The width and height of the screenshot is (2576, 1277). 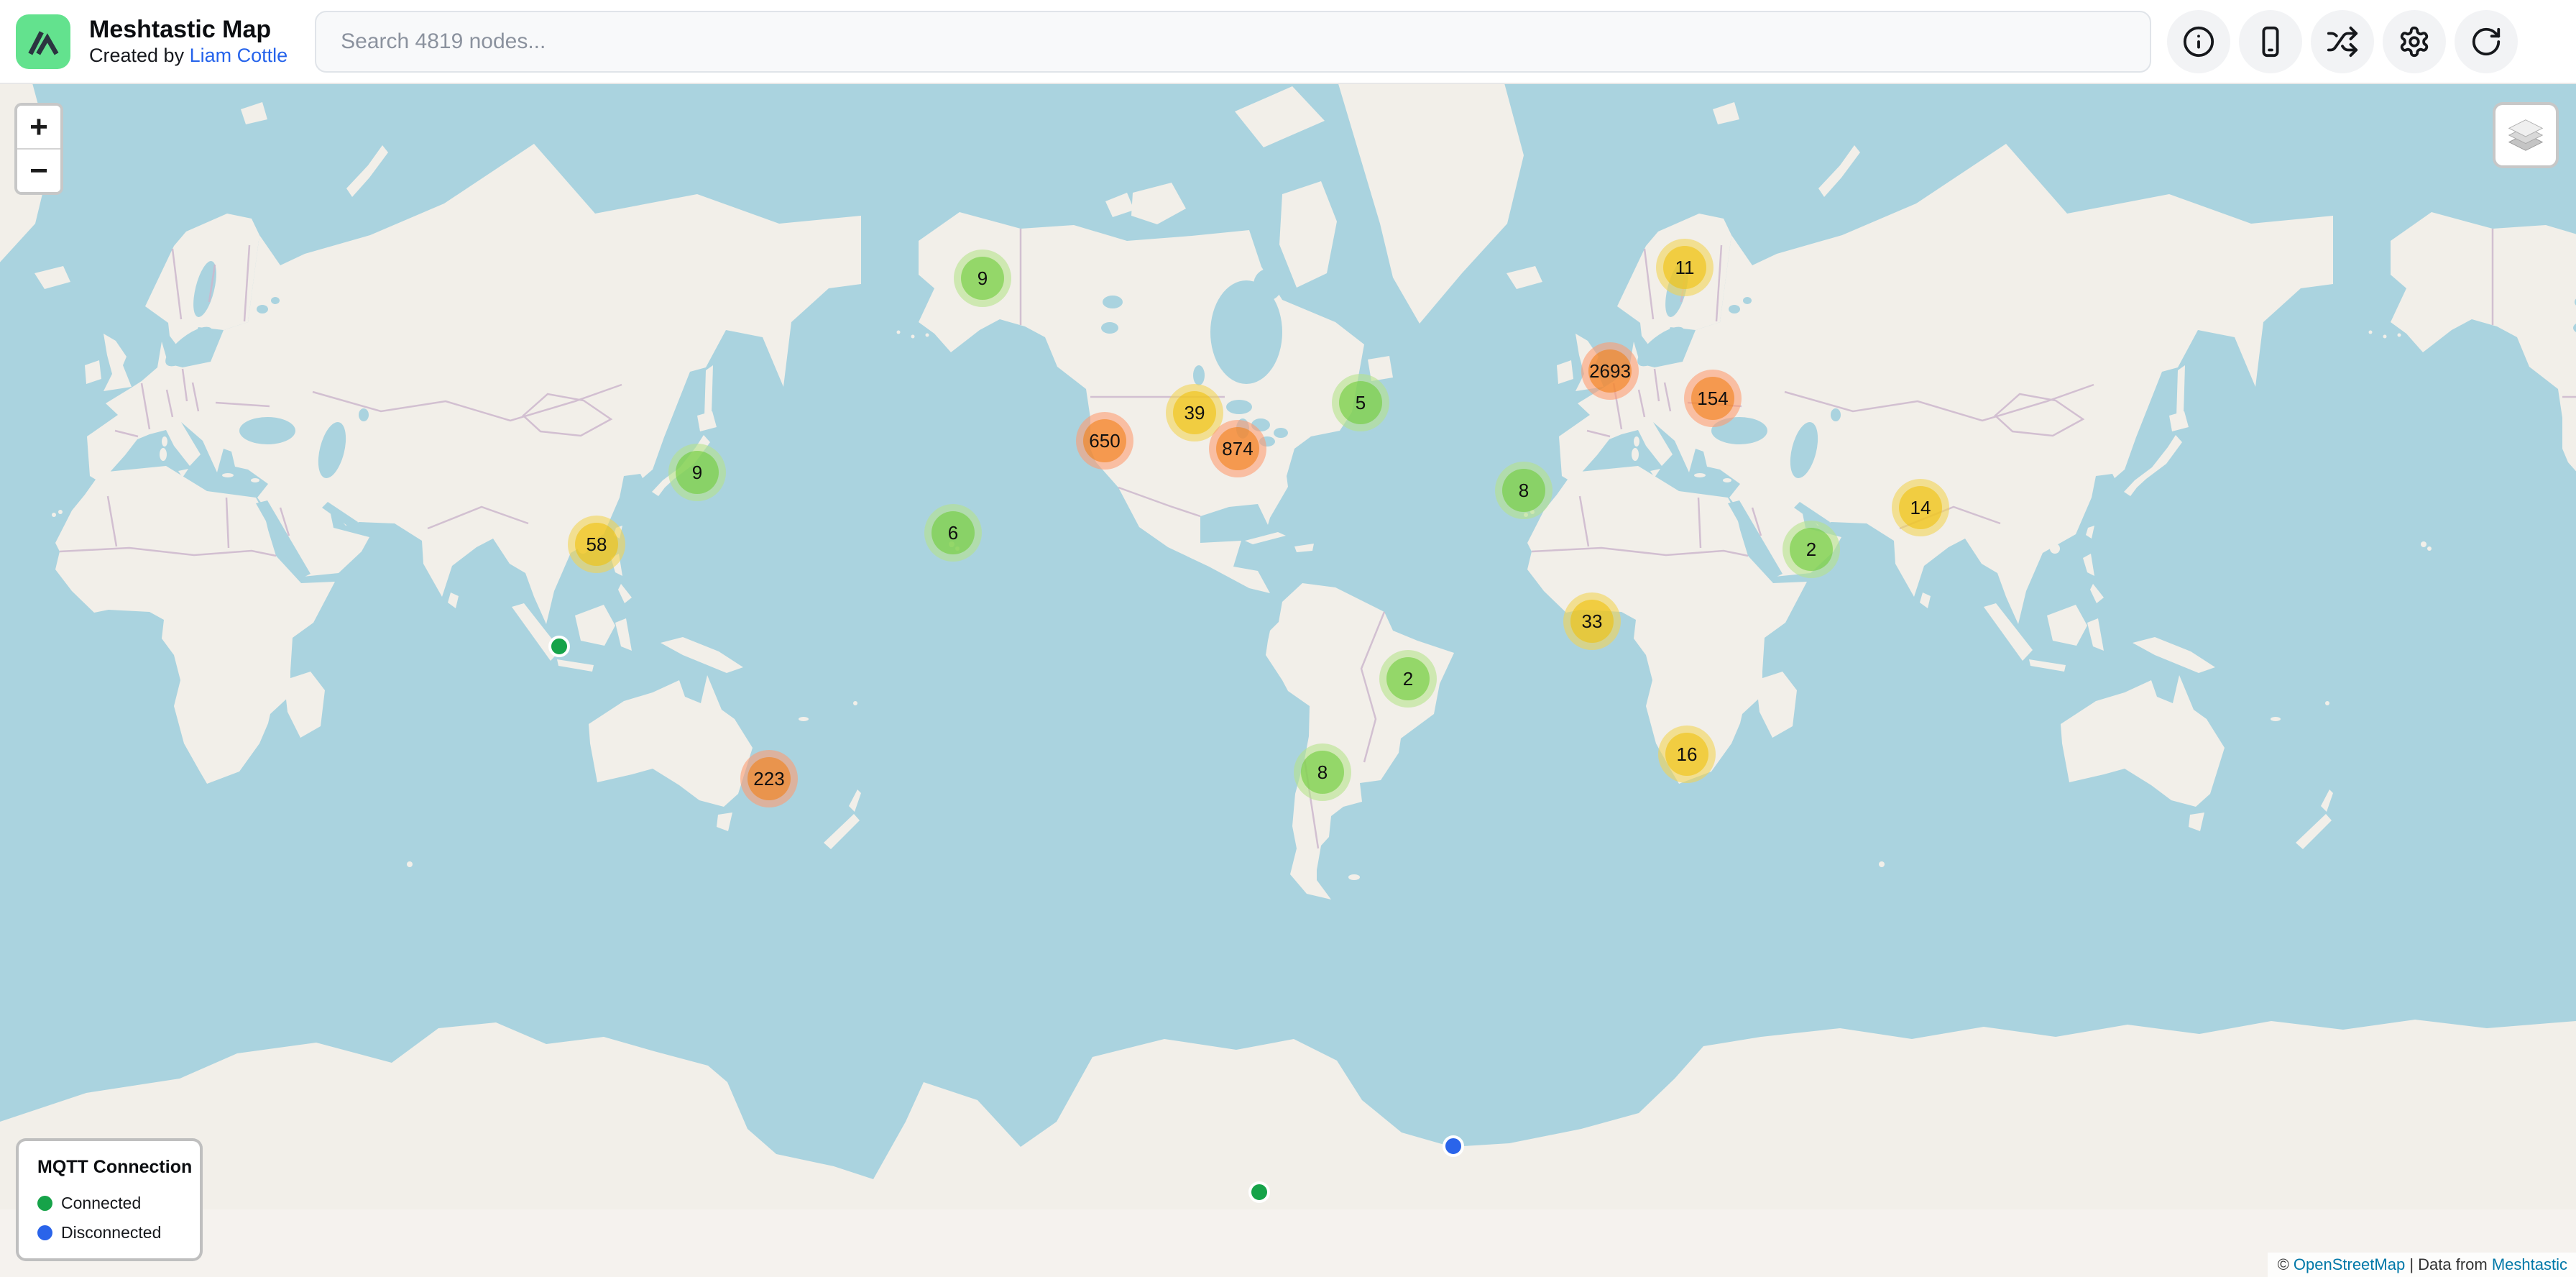 I want to click on search-input, so click(x=1233, y=41).